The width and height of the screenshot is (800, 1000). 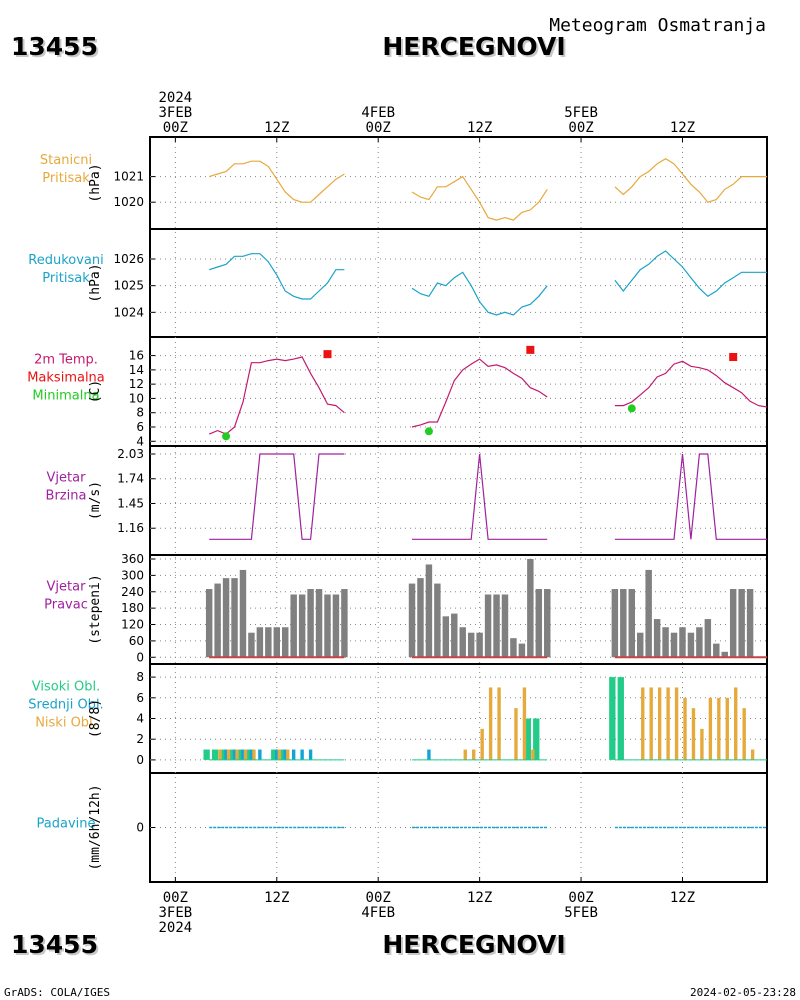 I want to click on y-tick-label: 180, so click(x=132, y=608).